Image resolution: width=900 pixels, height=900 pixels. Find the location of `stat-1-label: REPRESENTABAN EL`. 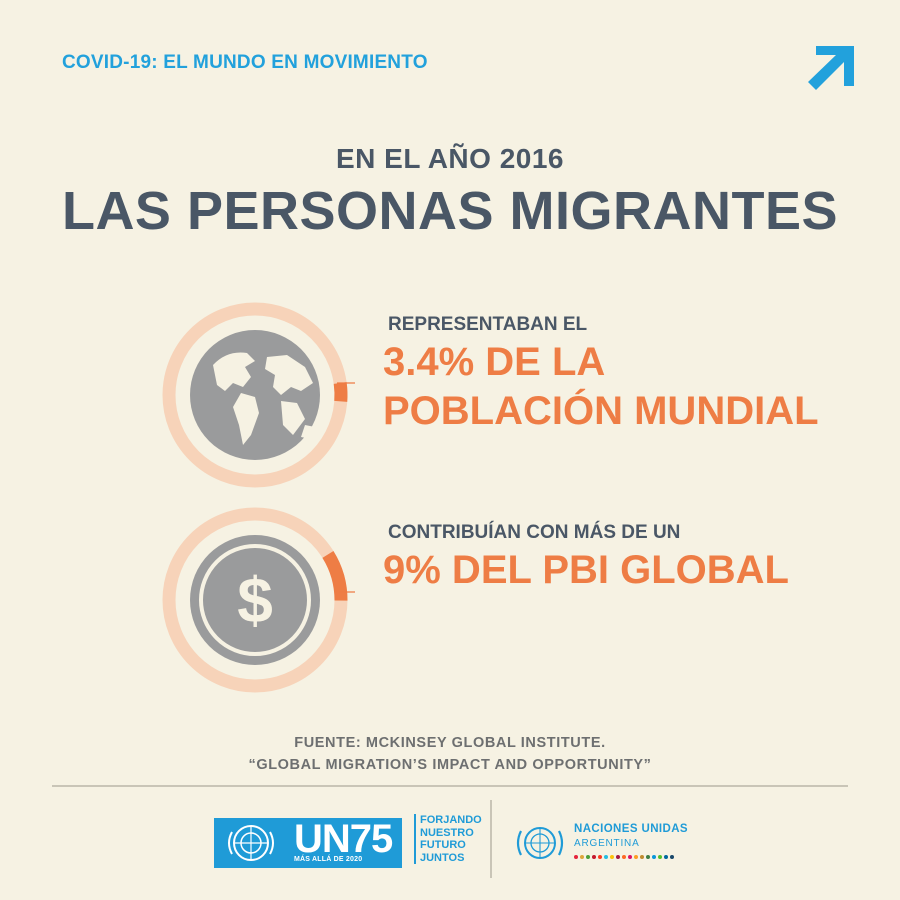

stat-1-label: REPRESENTABAN EL is located at coordinates (488, 324).